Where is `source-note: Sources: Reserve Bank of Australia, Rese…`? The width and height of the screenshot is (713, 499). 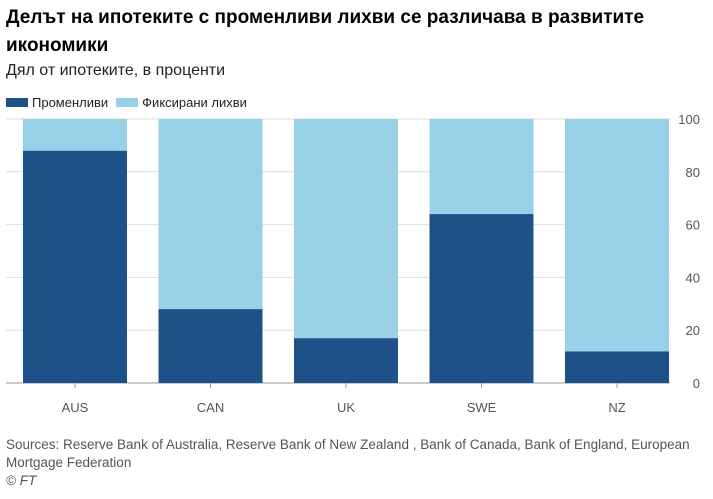 source-note: Sources: Reserve Bank of Australia, Rese… is located at coordinates (348, 453).